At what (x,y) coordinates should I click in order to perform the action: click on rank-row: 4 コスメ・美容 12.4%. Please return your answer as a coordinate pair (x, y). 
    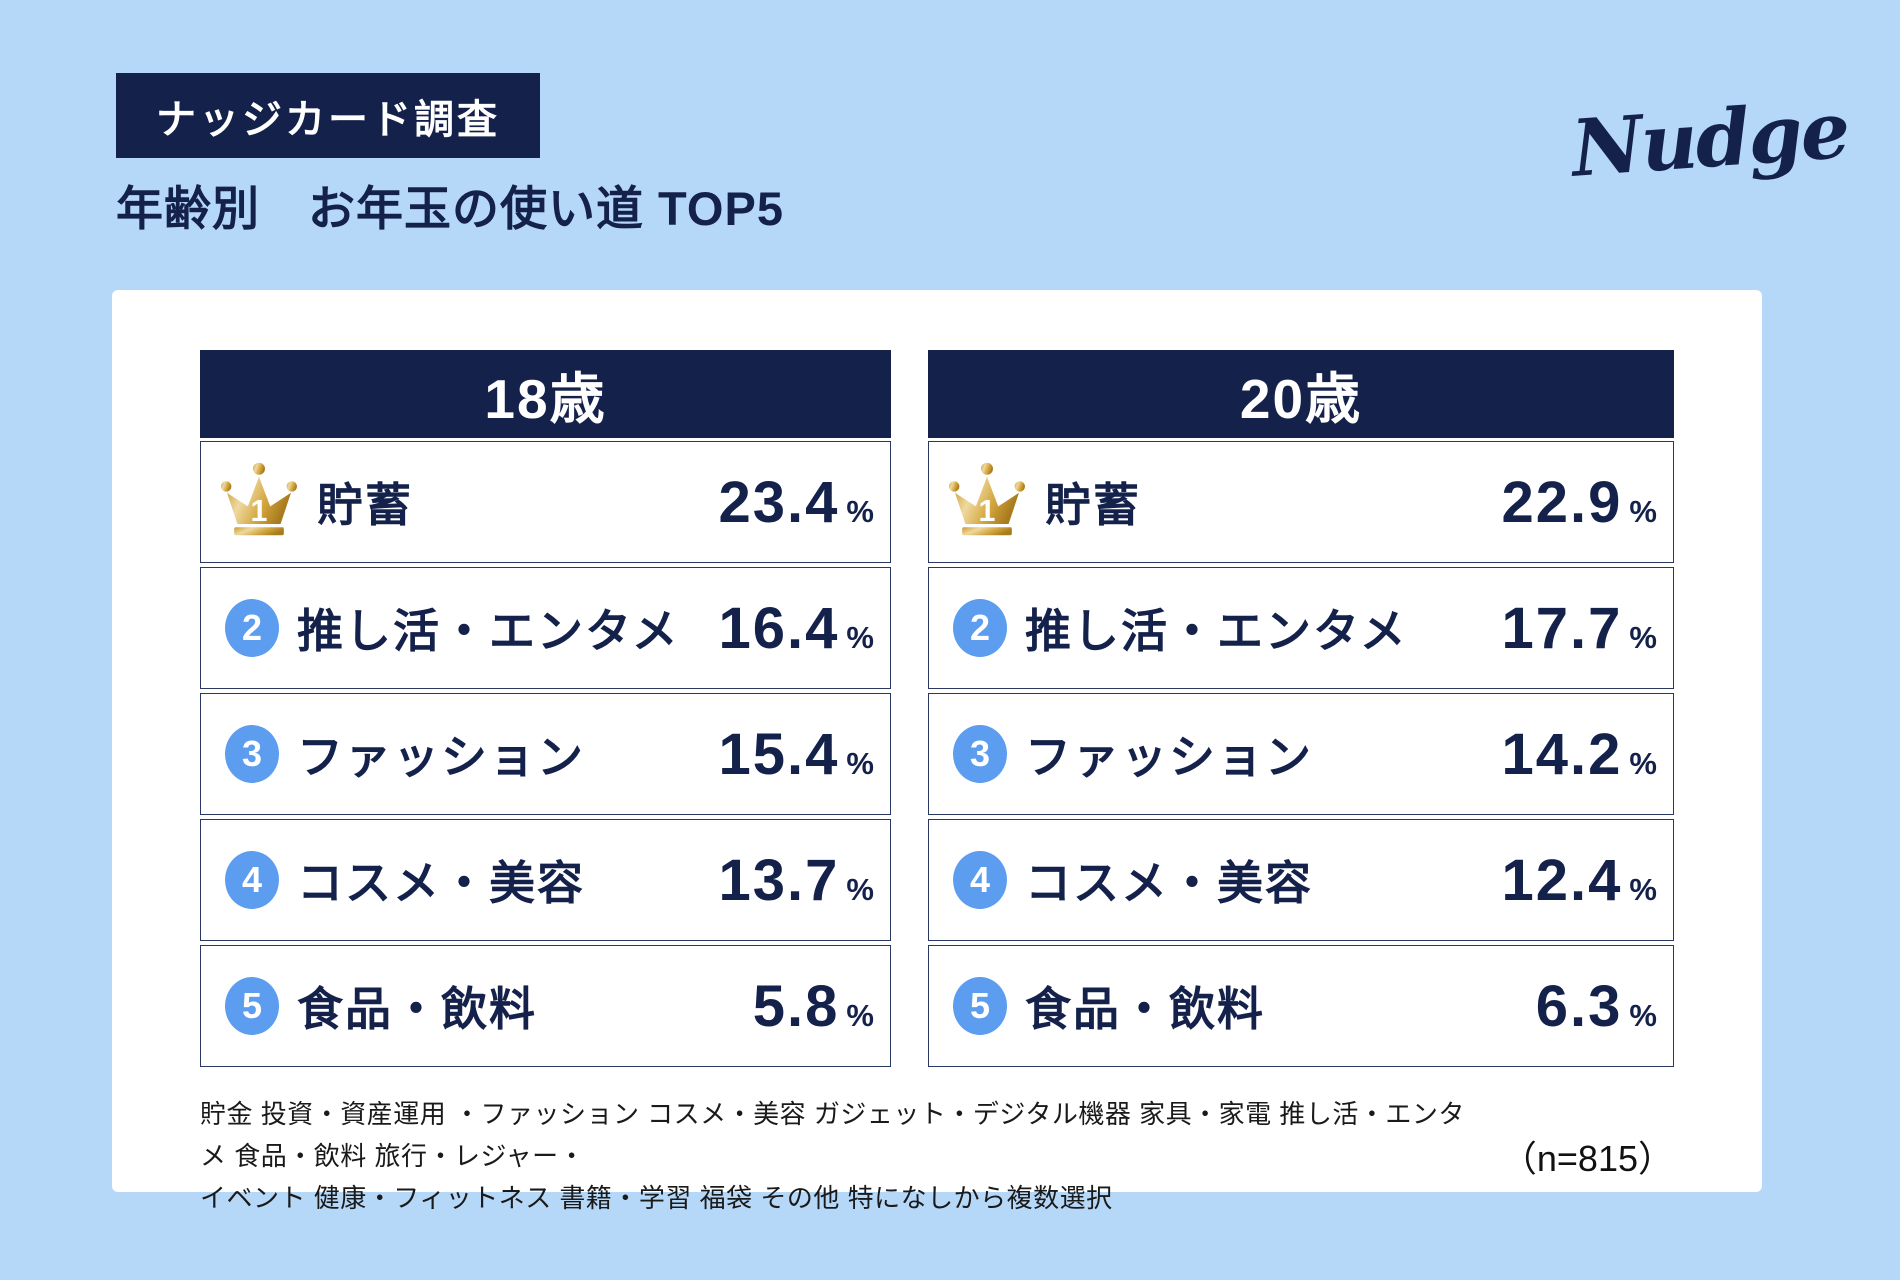
    Looking at the image, I should click on (1301, 880).